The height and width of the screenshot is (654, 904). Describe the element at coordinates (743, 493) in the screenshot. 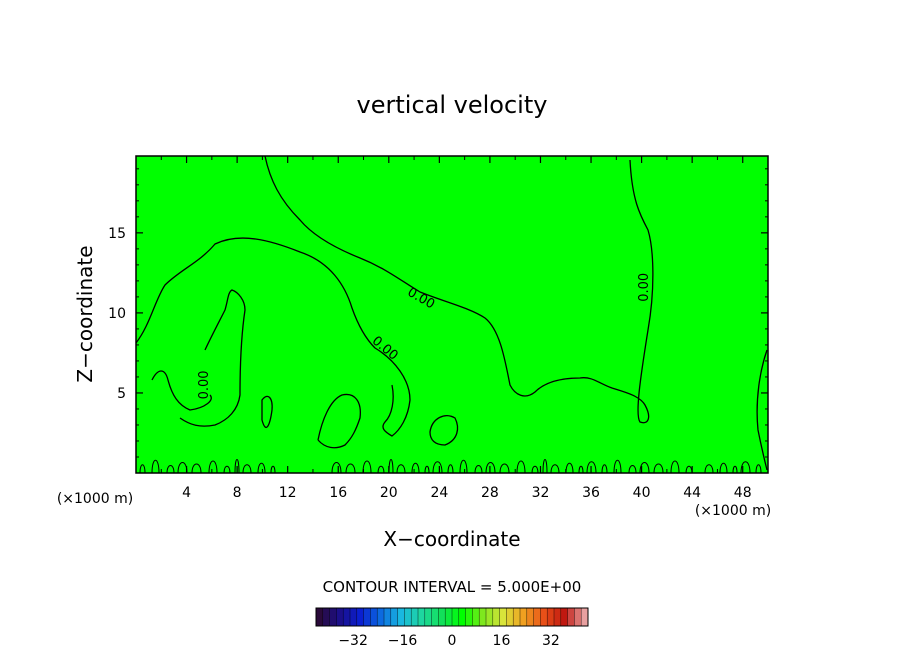

I see `x-tick-label: 48` at that location.